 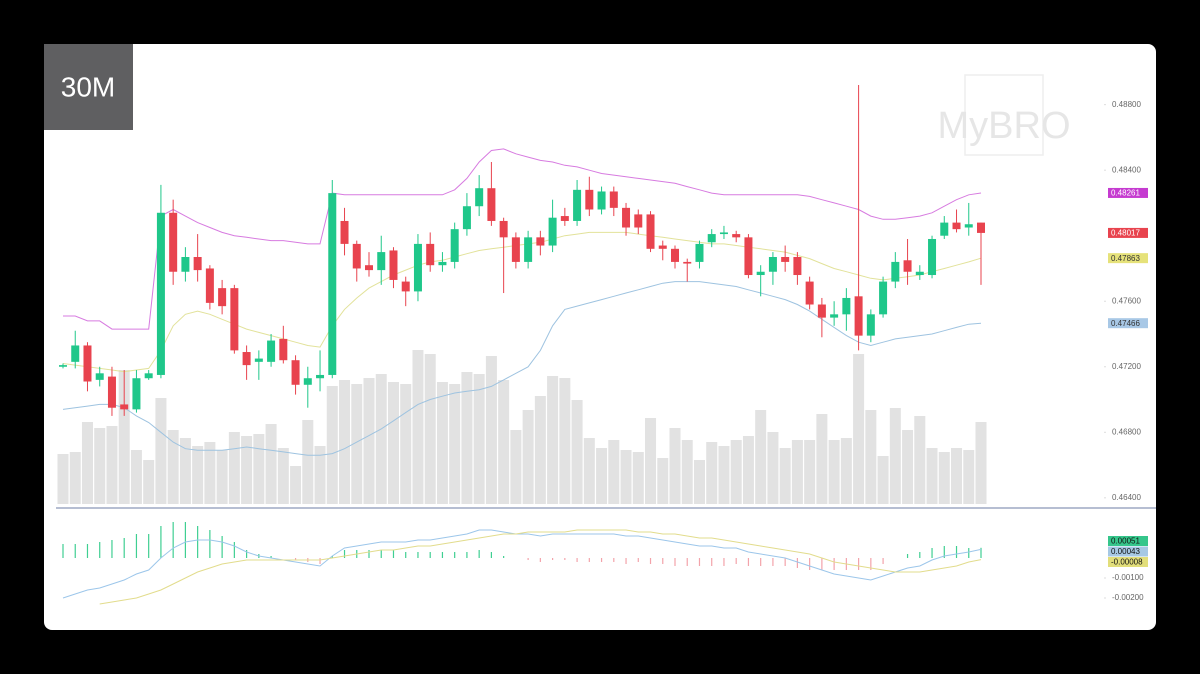 What do you see at coordinates (522, 564) in the screenshot?
I see `macd-line` at bounding box center [522, 564].